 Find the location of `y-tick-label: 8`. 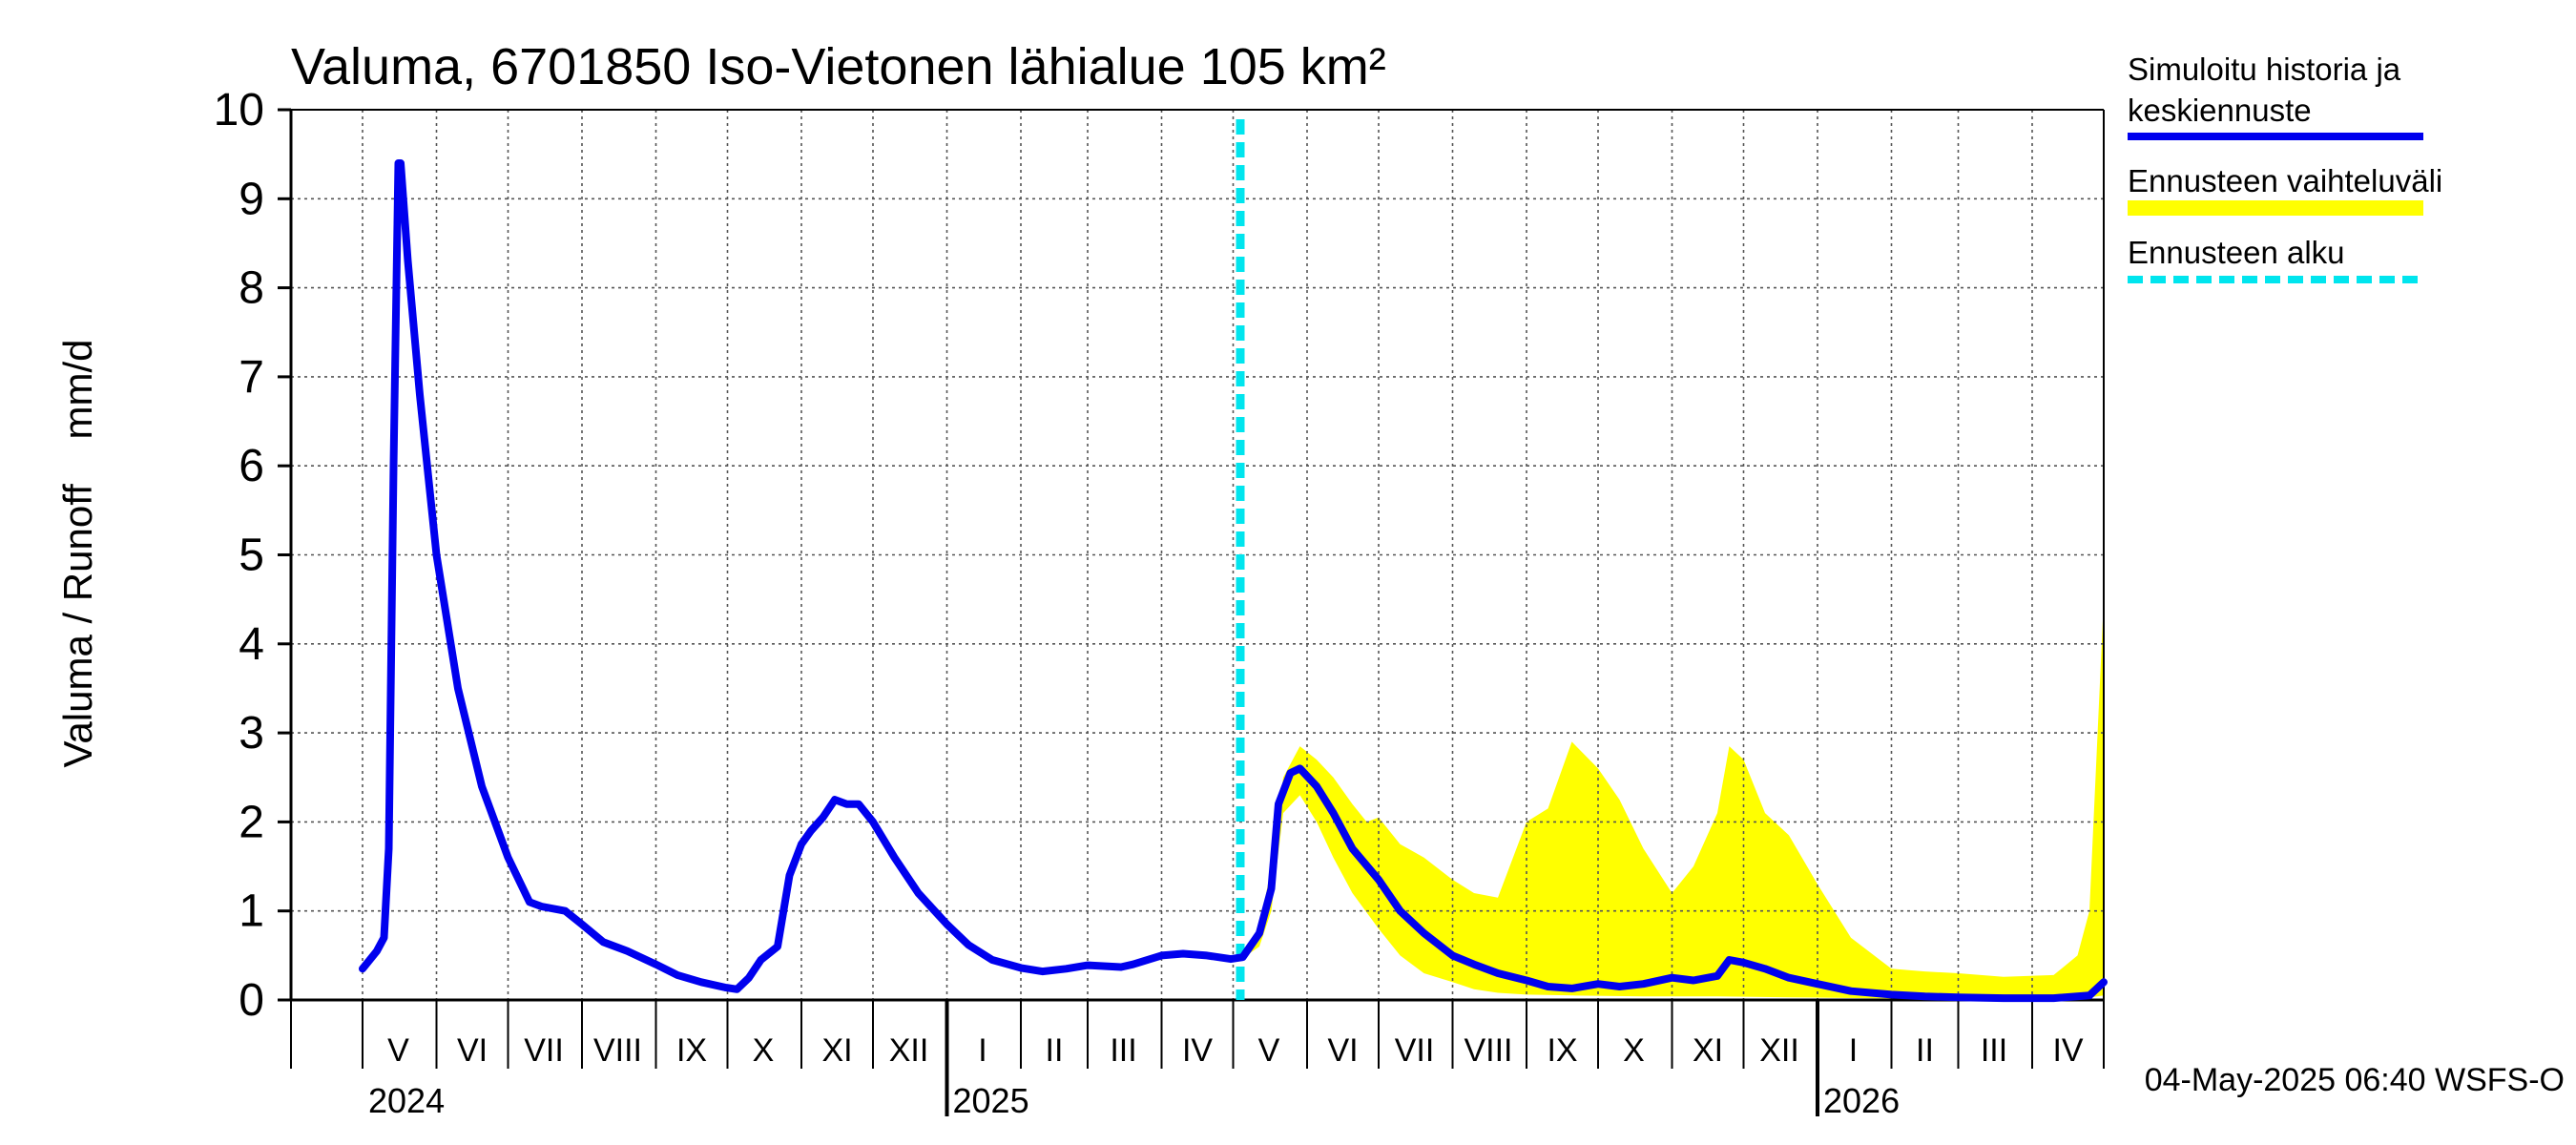

y-tick-label: 8 is located at coordinates (251, 288).